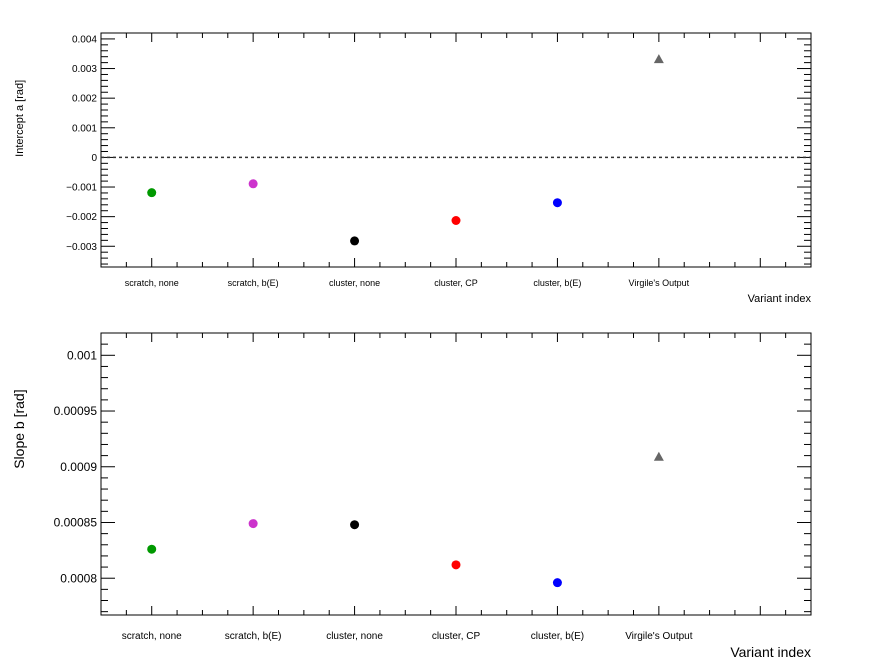 The height and width of the screenshot is (672, 896). What do you see at coordinates (76, 411) in the screenshot?
I see `y-tick-label: 0.00095` at bounding box center [76, 411].